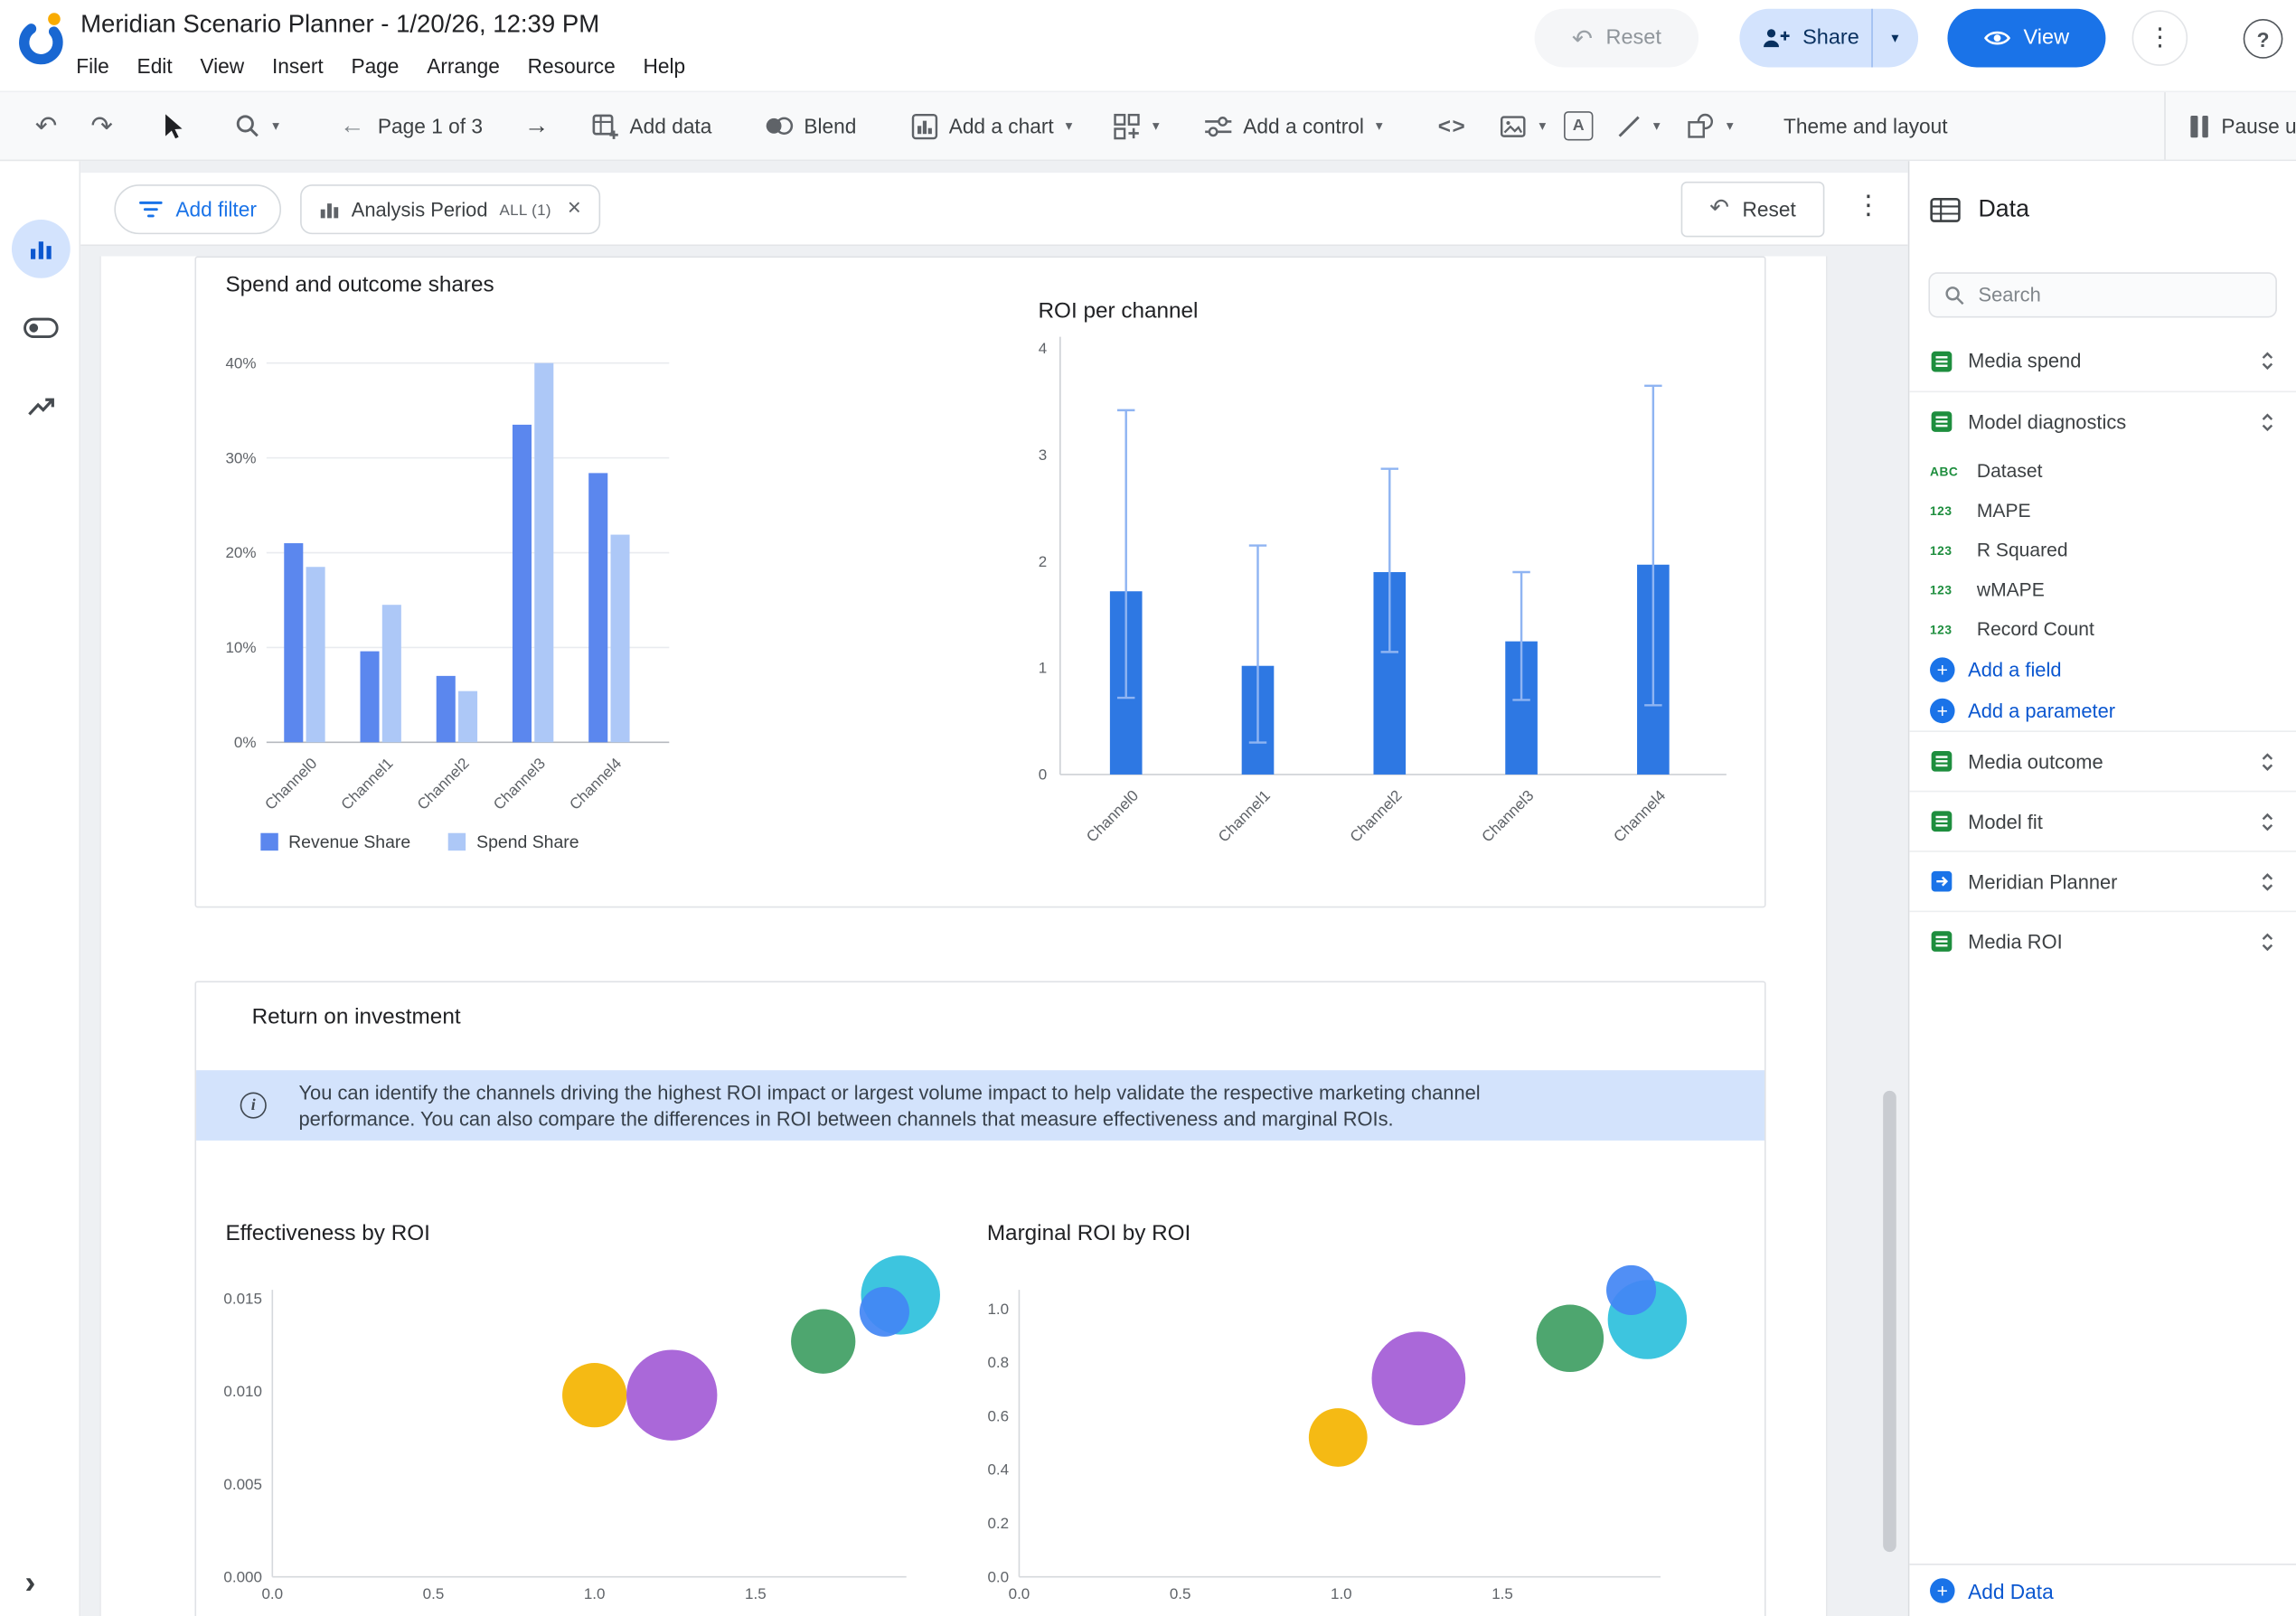  What do you see at coordinates (2102, 710) in the screenshot?
I see `add-a-parameter-button: + Add a parameter` at bounding box center [2102, 710].